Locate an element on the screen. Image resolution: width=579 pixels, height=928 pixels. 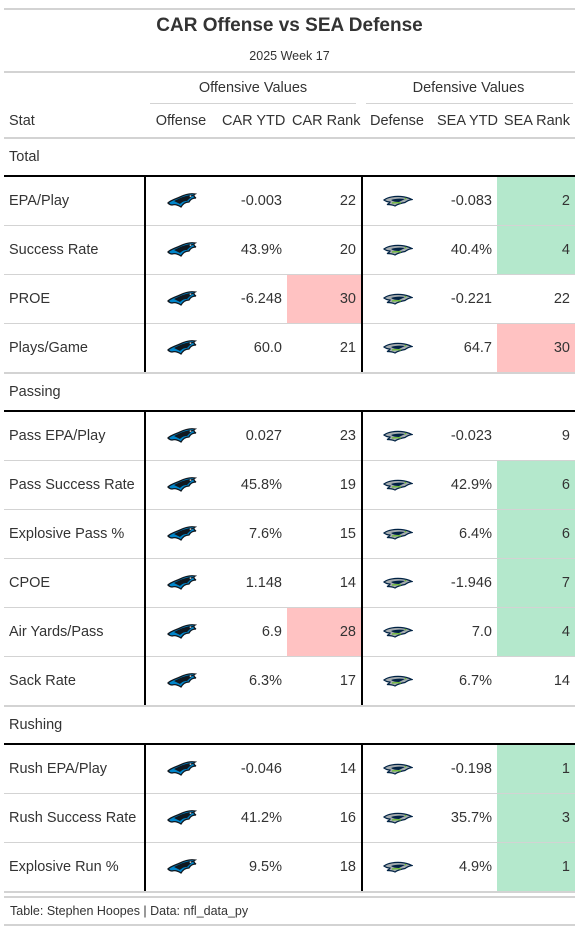
col-header-offense: Offense is located at coordinates (181, 121).